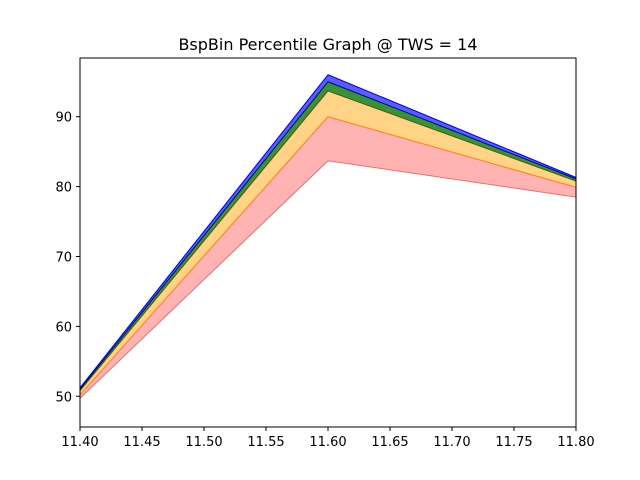 Image resolution: width=640 pixels, height=480 pixels. Describe the element at coordinates (63, 397) in the screenshot. I see `y-tick-label: 50` at that location.